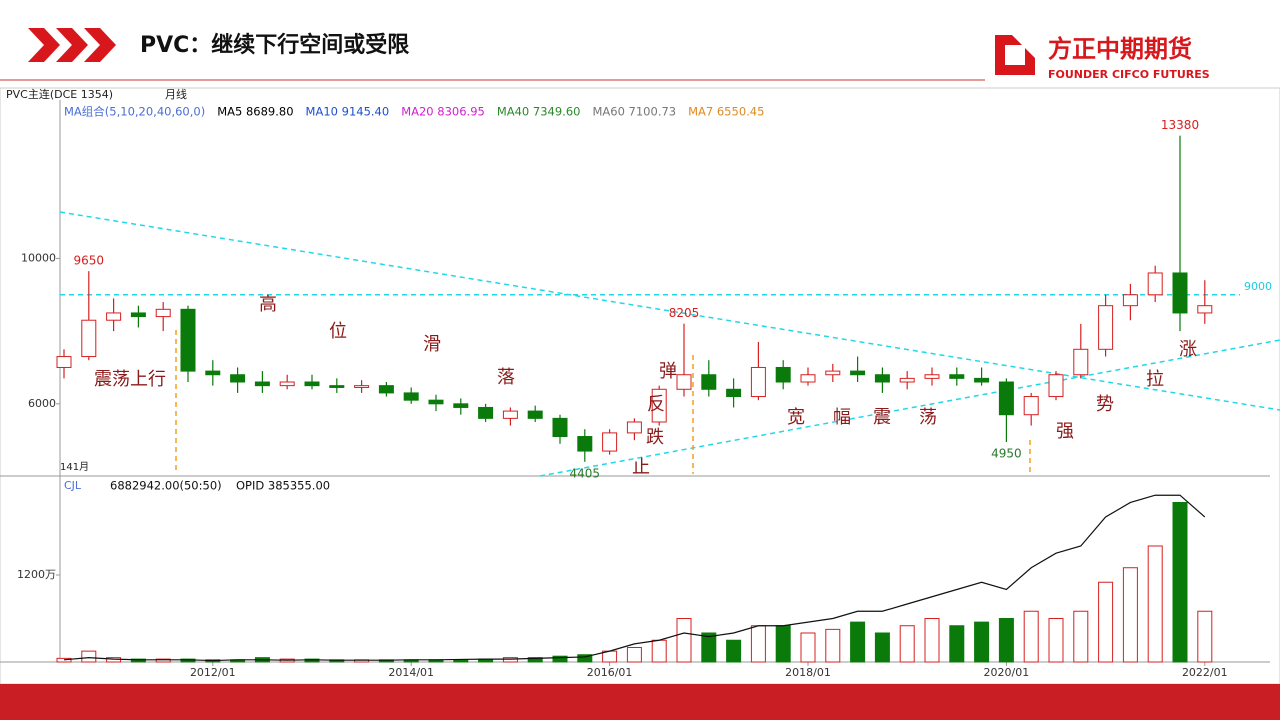 This screenshot has width=1280, height=724. I want to click on annotation: 涨, so click(1188, 349).